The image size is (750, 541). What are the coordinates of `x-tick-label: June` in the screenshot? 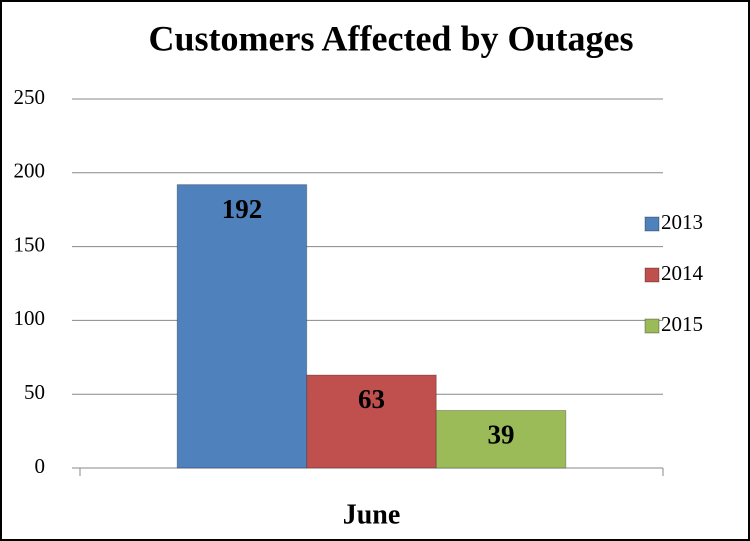 It's located at (372, 514).